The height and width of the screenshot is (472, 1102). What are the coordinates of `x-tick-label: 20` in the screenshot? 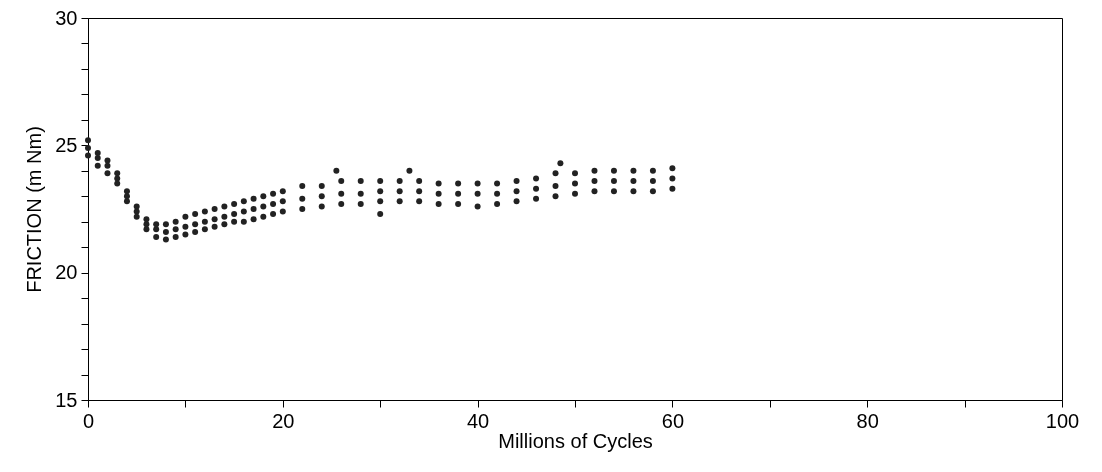 It's located at (283, 420).